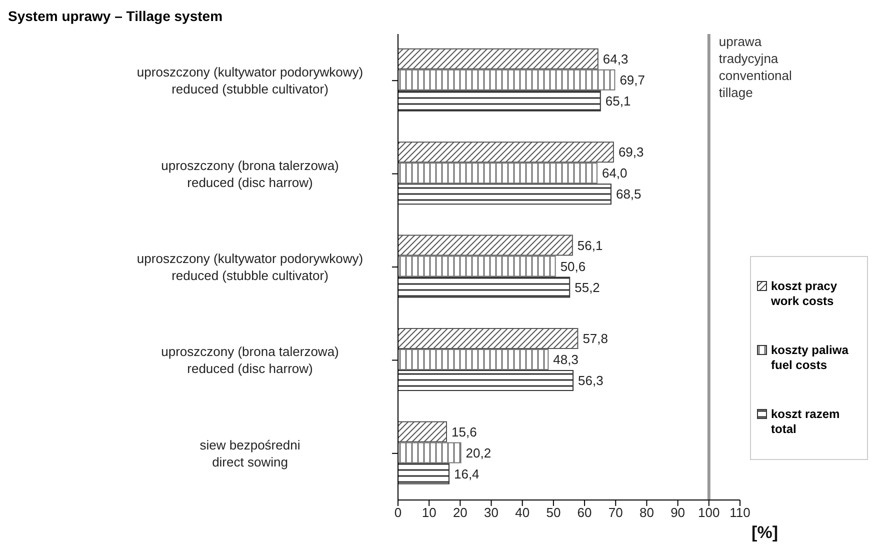 The width and height of the screenshot is (876, 558). I want to click on x-tick-label: 80, so click(646, 512).